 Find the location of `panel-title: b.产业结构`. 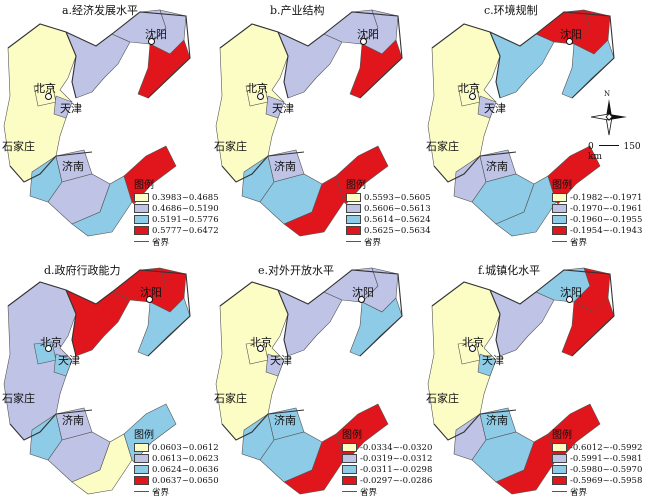

panel-title: b.产业结构 is located at coordinates (297, 10).